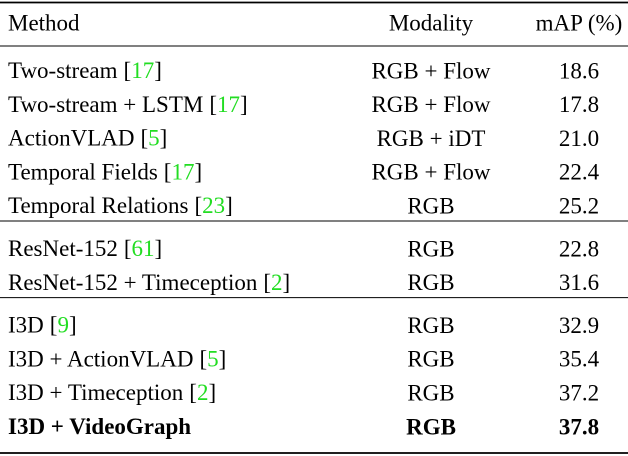  What do you see at coordinates (579, 282) in the screenshot?
I see `map-cell: 31.6` at bounding box center [579, 282].